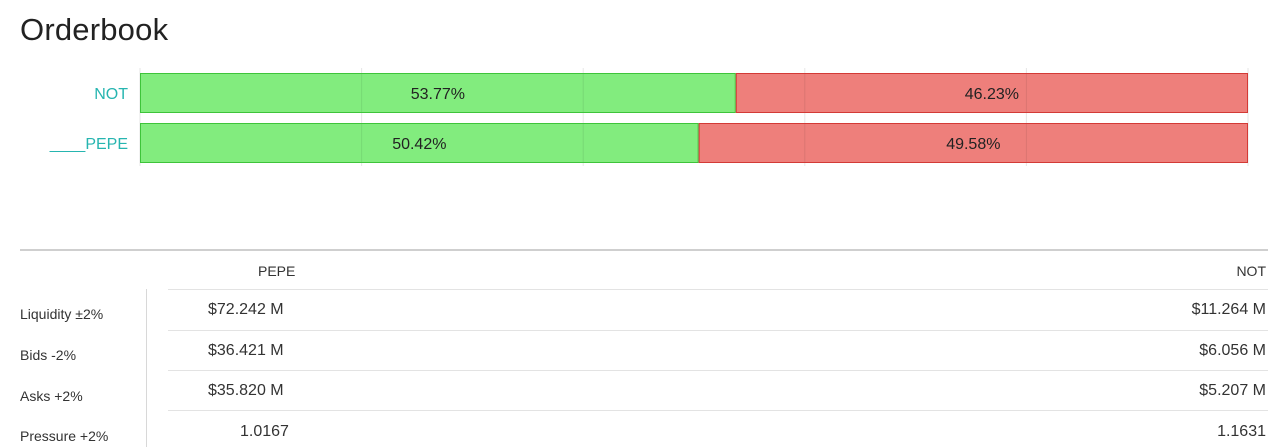 The height and width of the screenshot is (447, 1280). I want to click on bar-value-label: 49.58%, so click(973, 144).